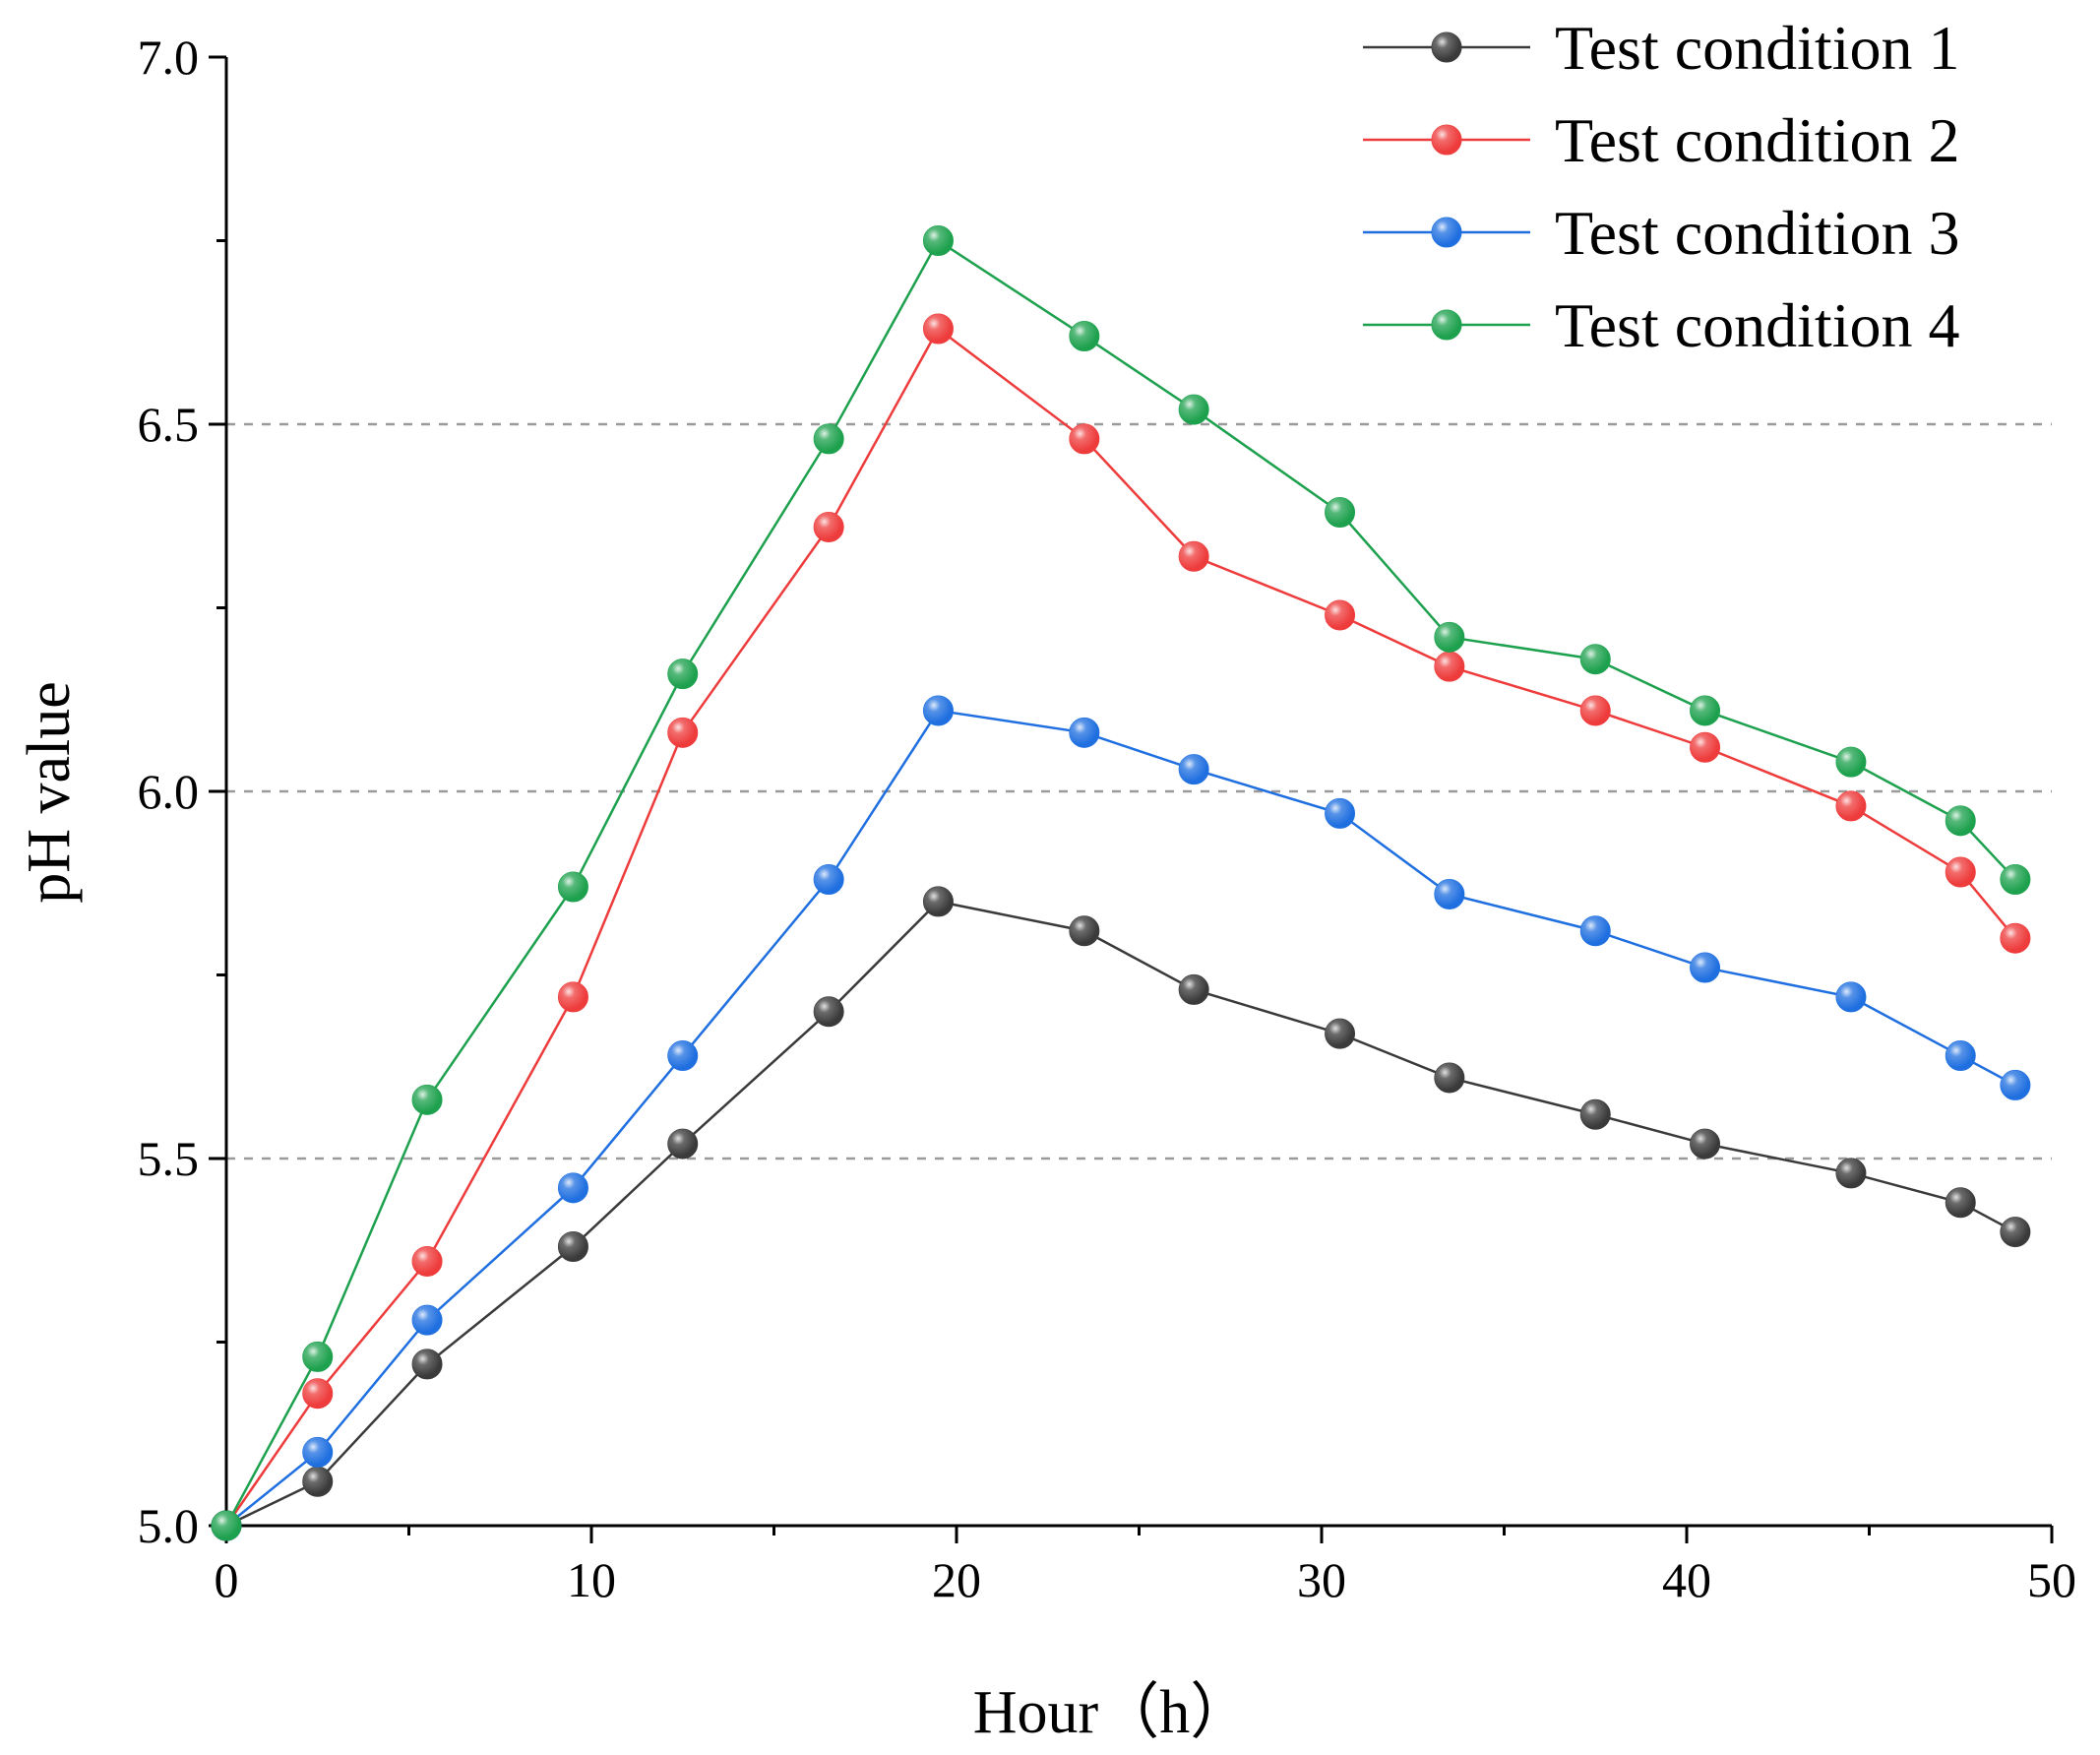 Image resolution: width=2100 pixels, height=1755 pixels. Describe the element at coordinates (1757, 48) in the screenshot. I see `legend-label-1: Test condition 1` at that location.